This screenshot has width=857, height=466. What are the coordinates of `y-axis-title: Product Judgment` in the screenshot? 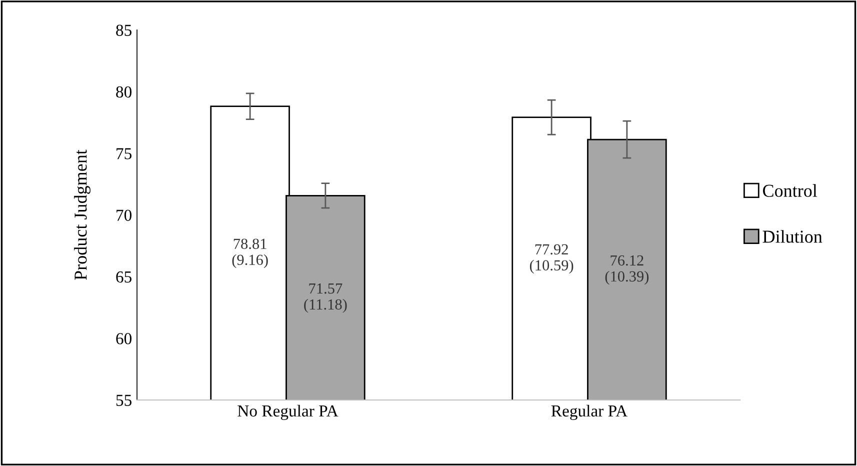 It's located at (82, 215).